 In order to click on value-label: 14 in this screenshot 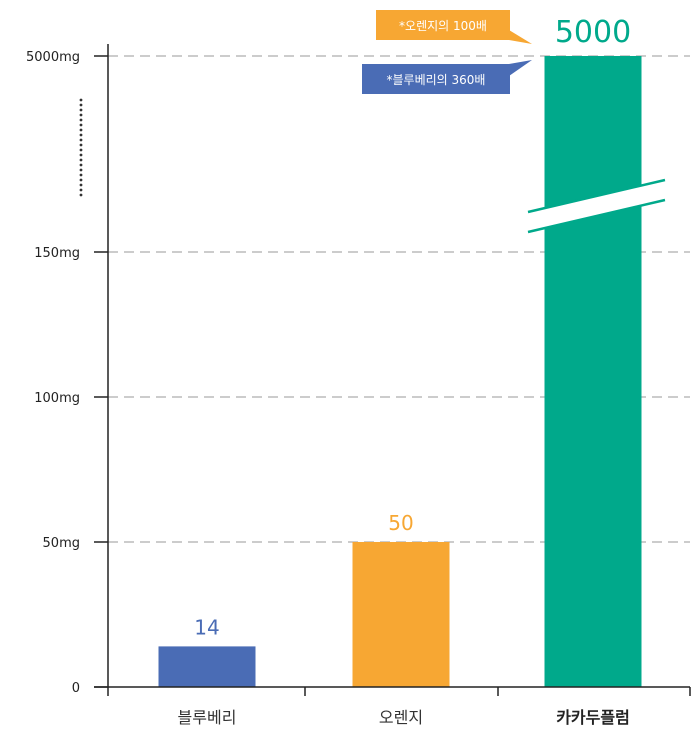, I will do `click(206, 627)`.